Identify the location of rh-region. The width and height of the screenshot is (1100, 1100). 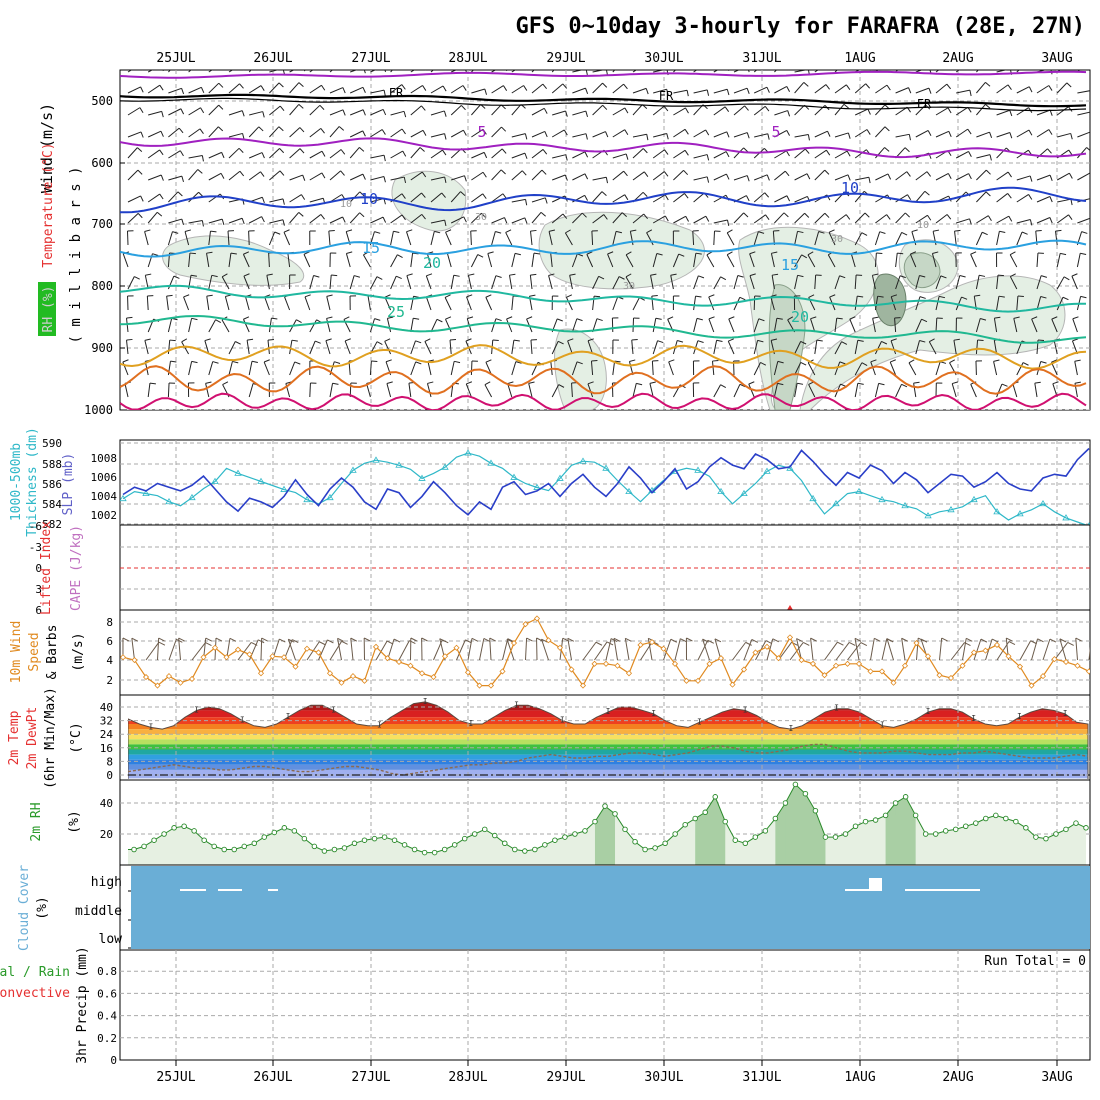
(429, 201).